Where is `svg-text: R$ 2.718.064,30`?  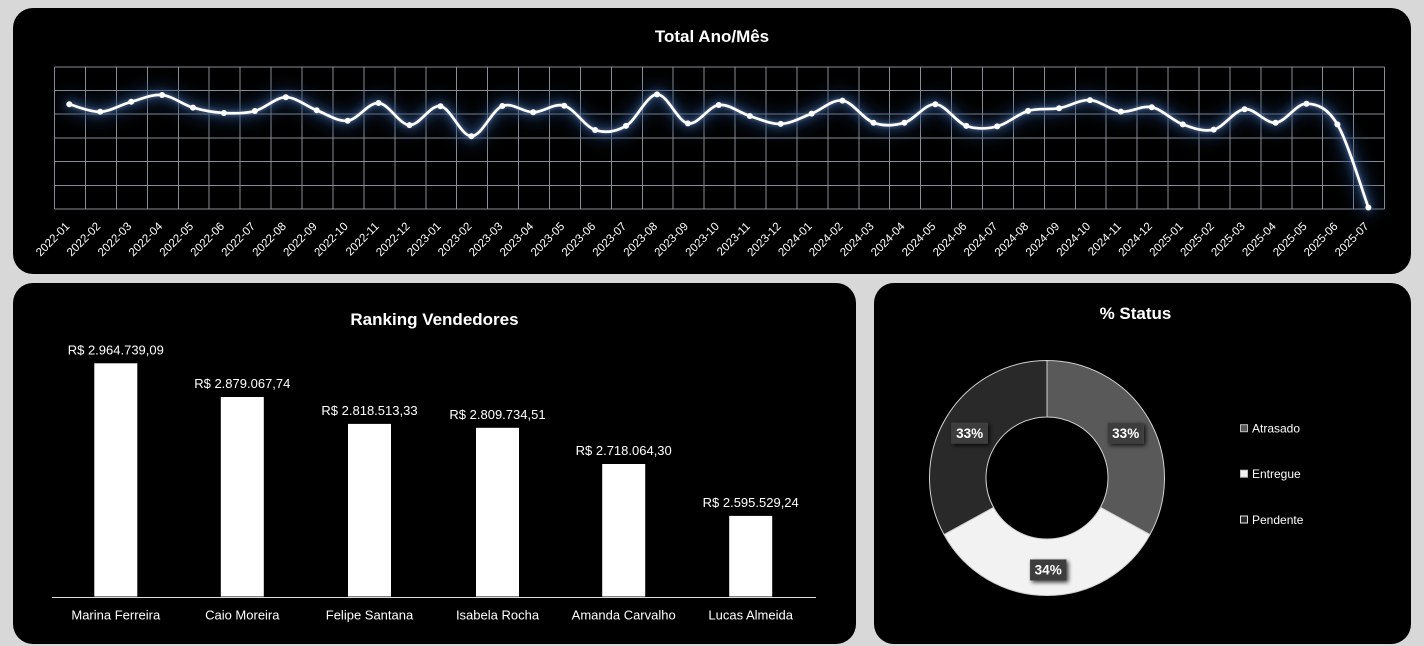
svg-text: R$ 2.718.064,30 is located at coordinates (624, 450).